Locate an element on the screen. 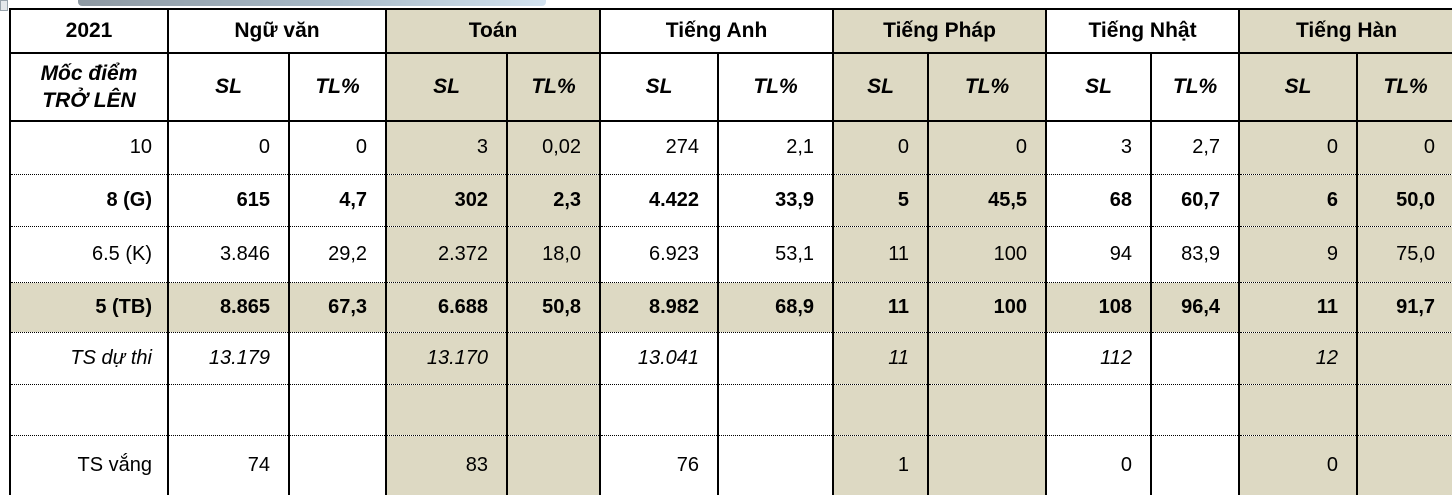  grid-cell: 108 is located at coordinates (1098, 306).